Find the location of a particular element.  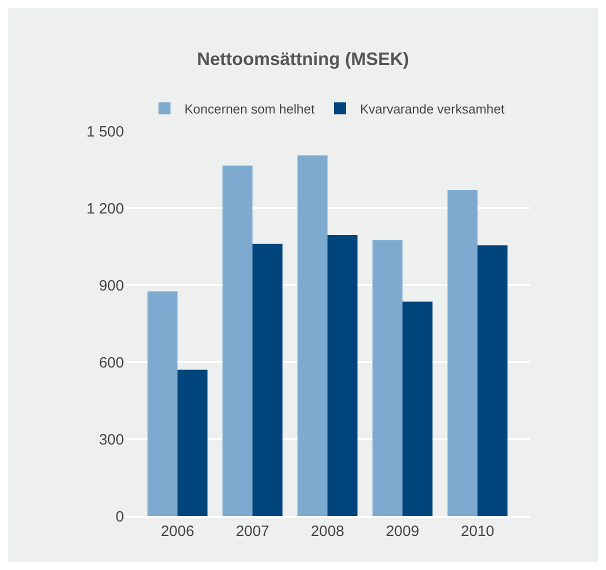

y-tick-label: 300 is located at coordinates (111, 439).